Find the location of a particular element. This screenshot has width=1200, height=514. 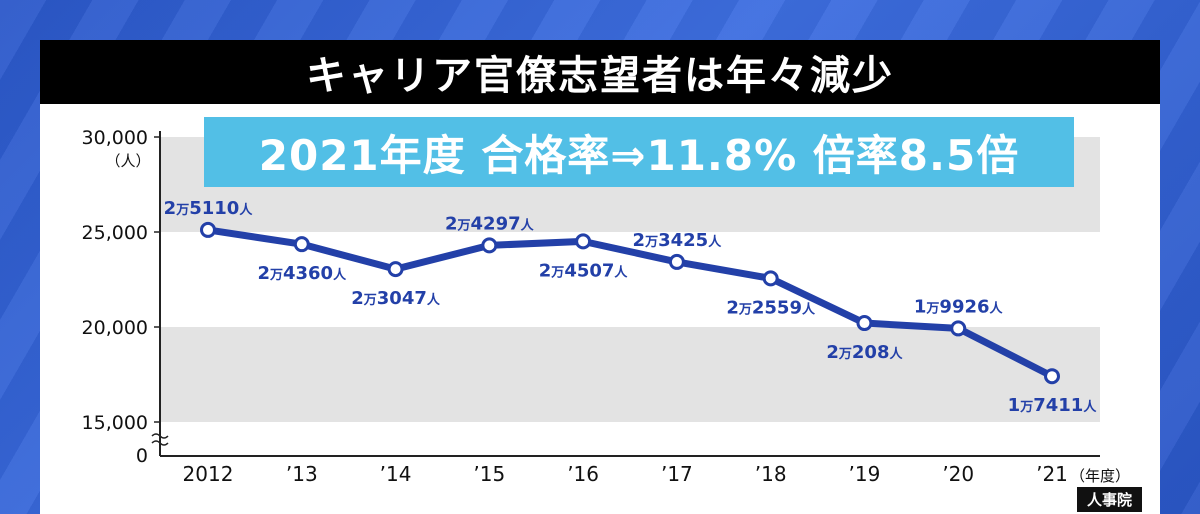

data-label: 2万3425人 is located at coordinates (678, 240).